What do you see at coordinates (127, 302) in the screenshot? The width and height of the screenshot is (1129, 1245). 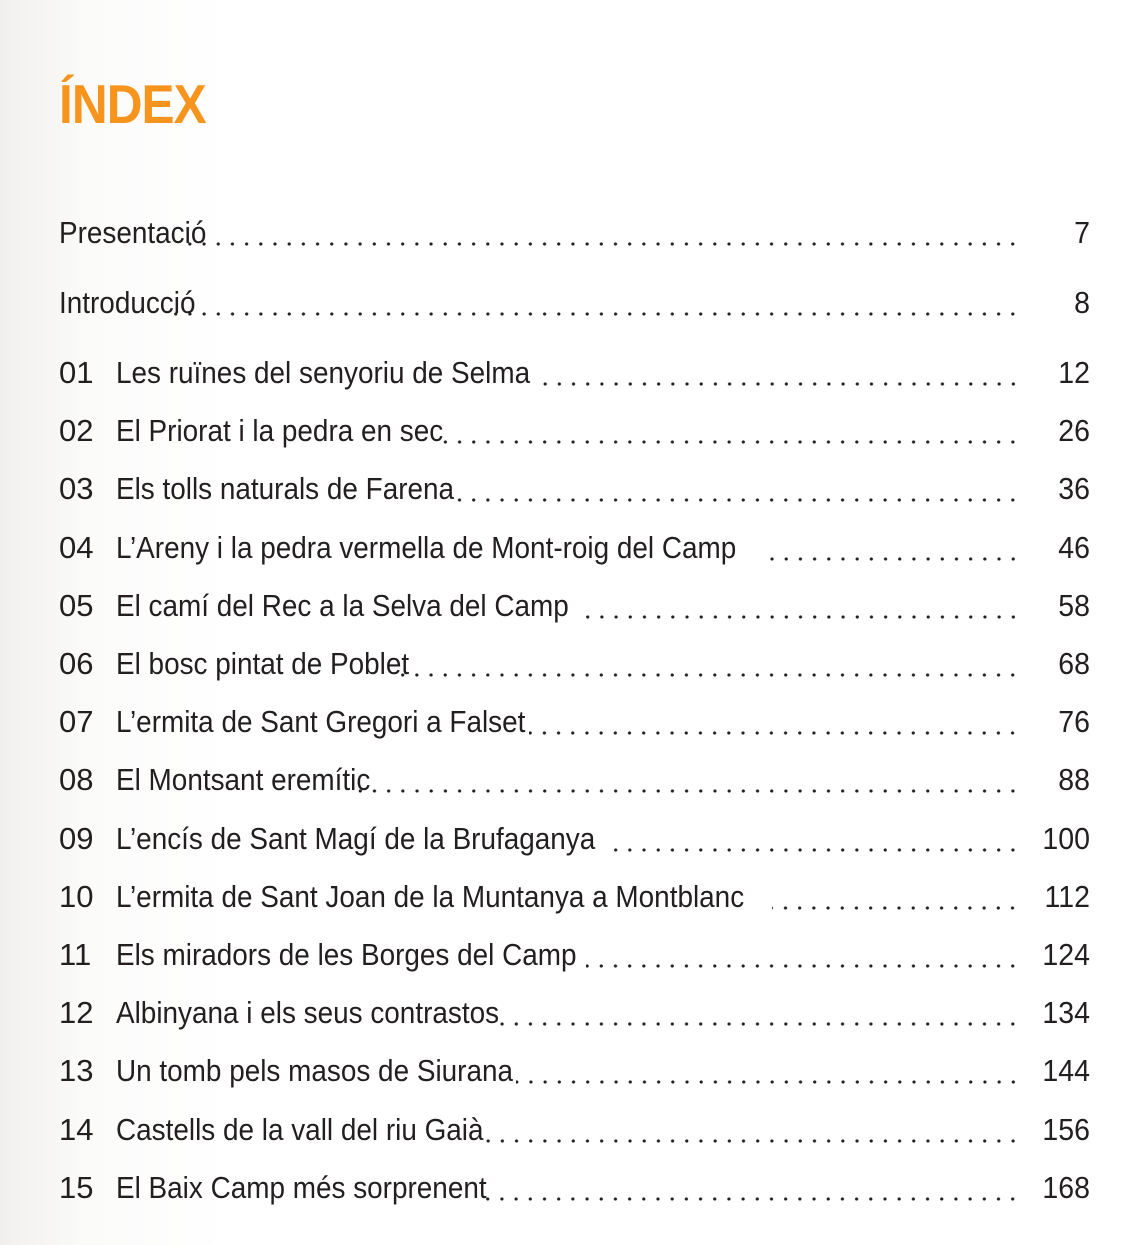 I see `entry-title: Introducció` at bounding box center [127, 302].